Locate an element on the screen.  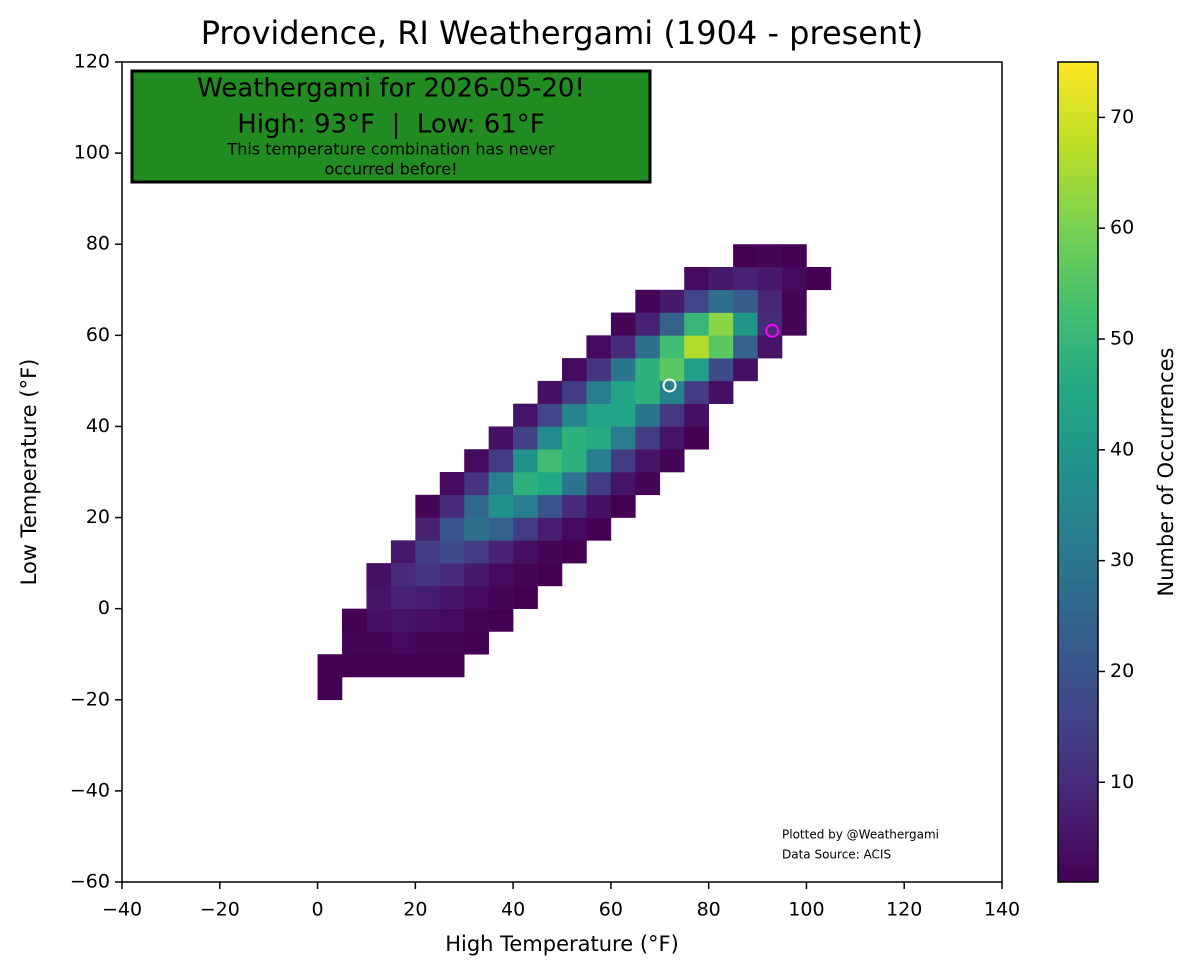
y-tick-label: 40 is located at coordinates (98, 426).